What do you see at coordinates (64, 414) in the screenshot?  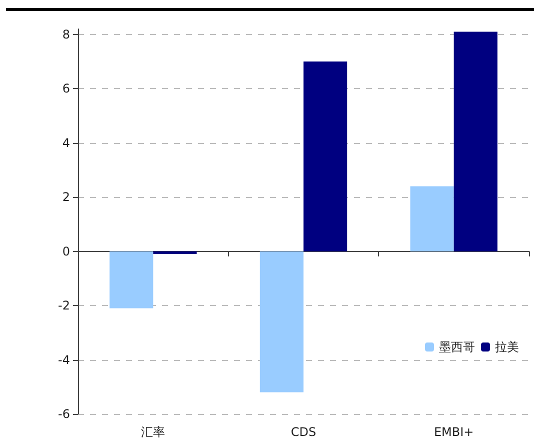 I see `y-tick-label: -6` at bounding box center [64, 414].